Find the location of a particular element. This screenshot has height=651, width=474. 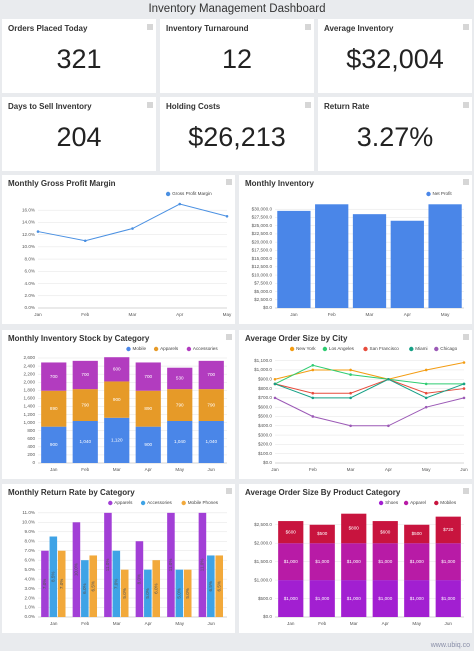

y-tick-label: $0.0 is located at coordinates (267, 616).